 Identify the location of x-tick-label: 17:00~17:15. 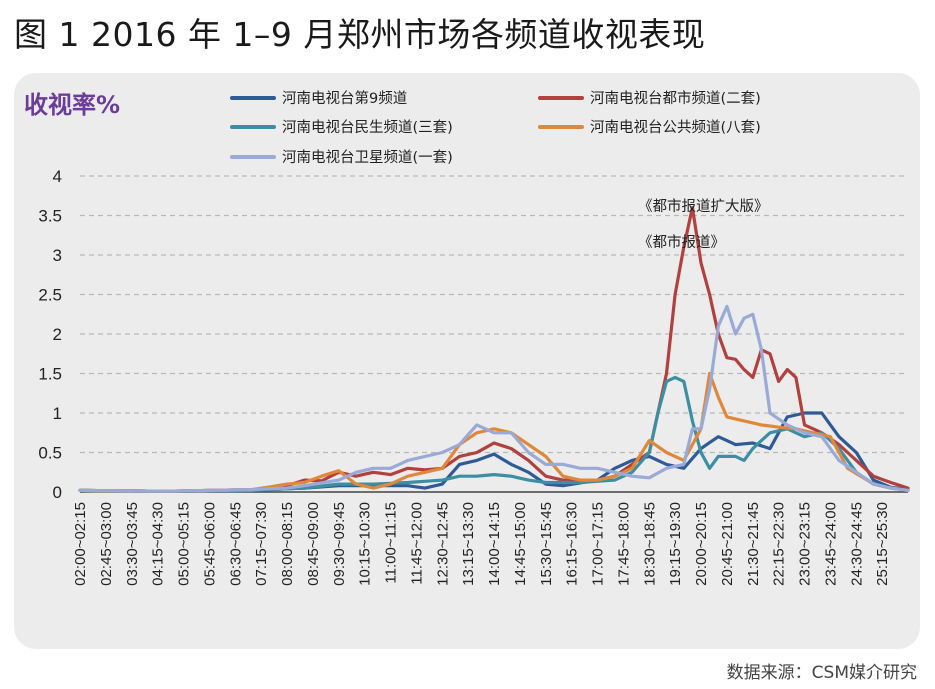
(598, 544).